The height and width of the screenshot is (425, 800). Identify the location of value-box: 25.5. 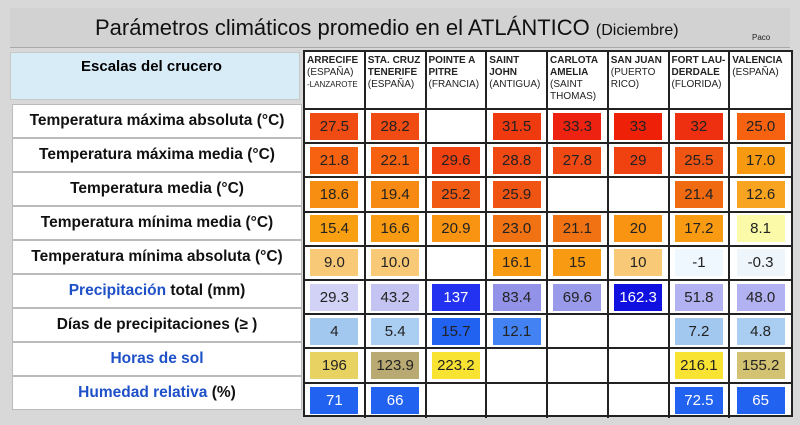
(698, 160).